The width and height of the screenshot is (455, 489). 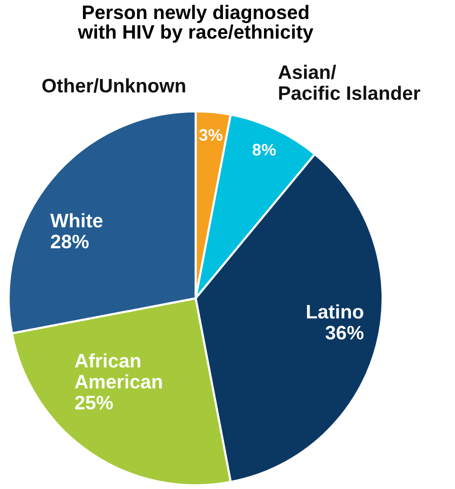 What do you see at coordinates (114, 85) in the screenshot?
I see `slice-label: Other/Unknown` at bounding box center [114, 85].